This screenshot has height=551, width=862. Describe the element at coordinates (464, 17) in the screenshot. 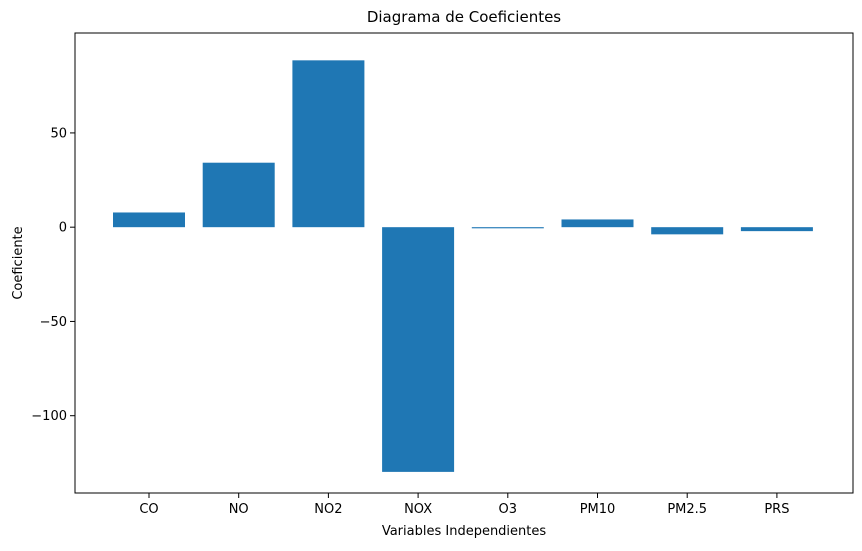

I see `chart-title: Diagrama de Coeficientes` at that location.